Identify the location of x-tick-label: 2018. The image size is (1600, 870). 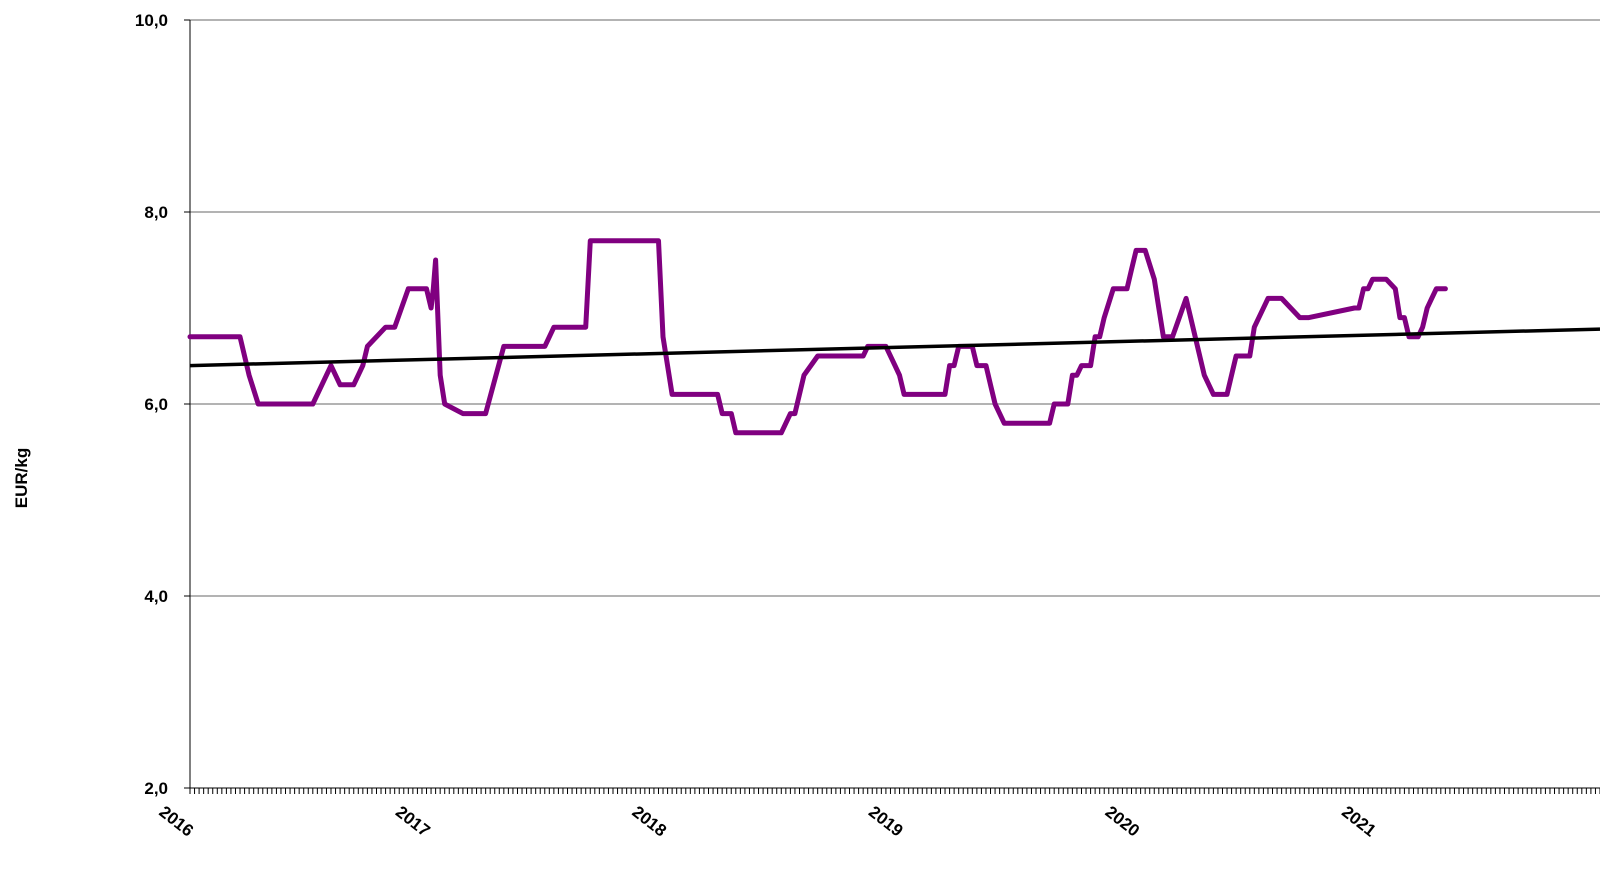
(650, 821).